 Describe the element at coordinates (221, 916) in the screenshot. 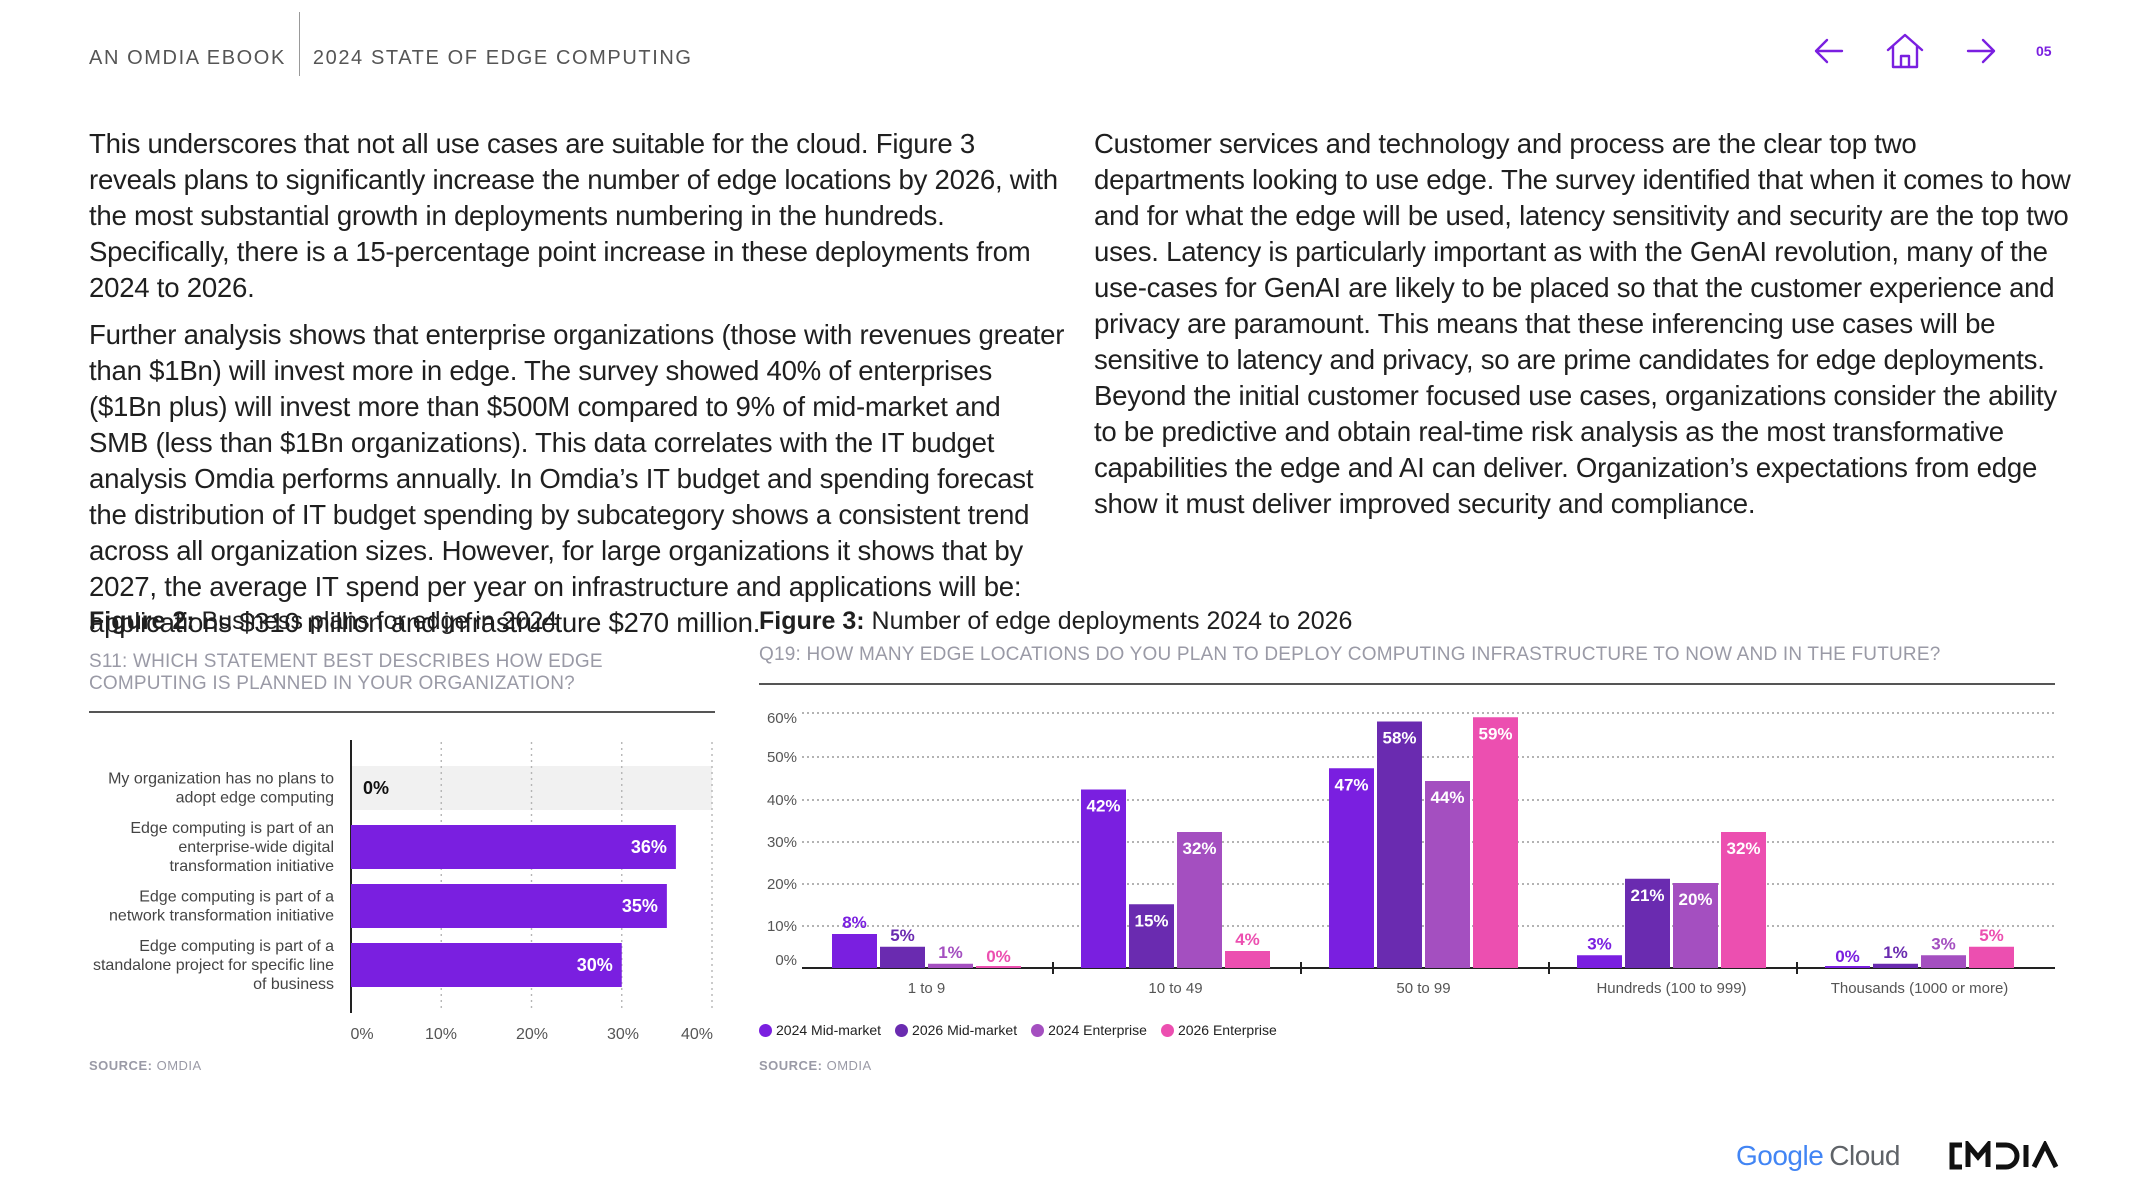

I see `category-label: network transformation initiative` at that location.